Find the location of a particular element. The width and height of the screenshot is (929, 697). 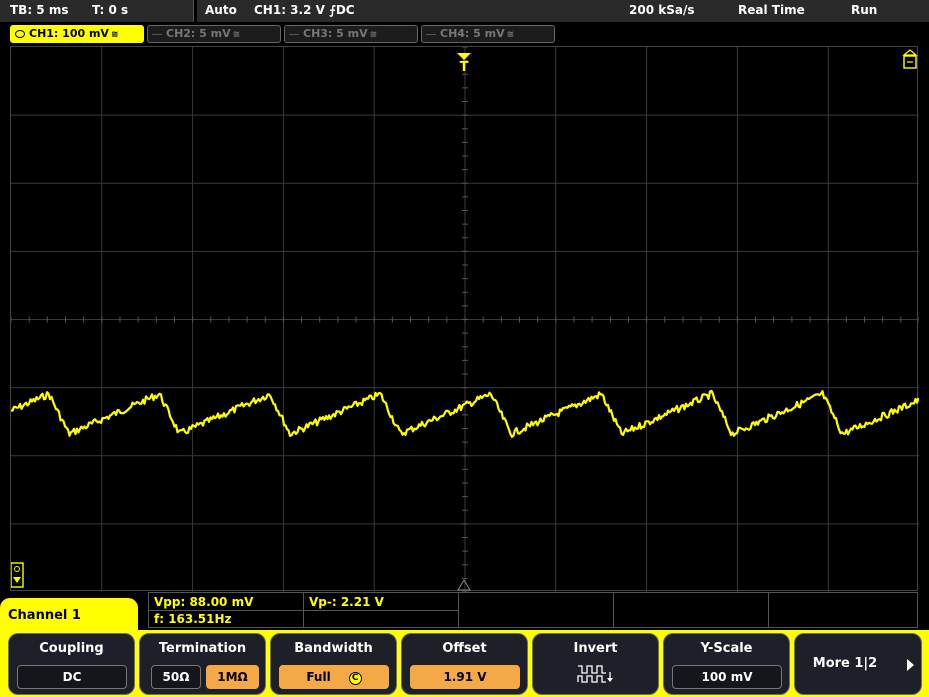

tab-ch4-label: CH4: 5 mV is located at coordinates (472, 33).